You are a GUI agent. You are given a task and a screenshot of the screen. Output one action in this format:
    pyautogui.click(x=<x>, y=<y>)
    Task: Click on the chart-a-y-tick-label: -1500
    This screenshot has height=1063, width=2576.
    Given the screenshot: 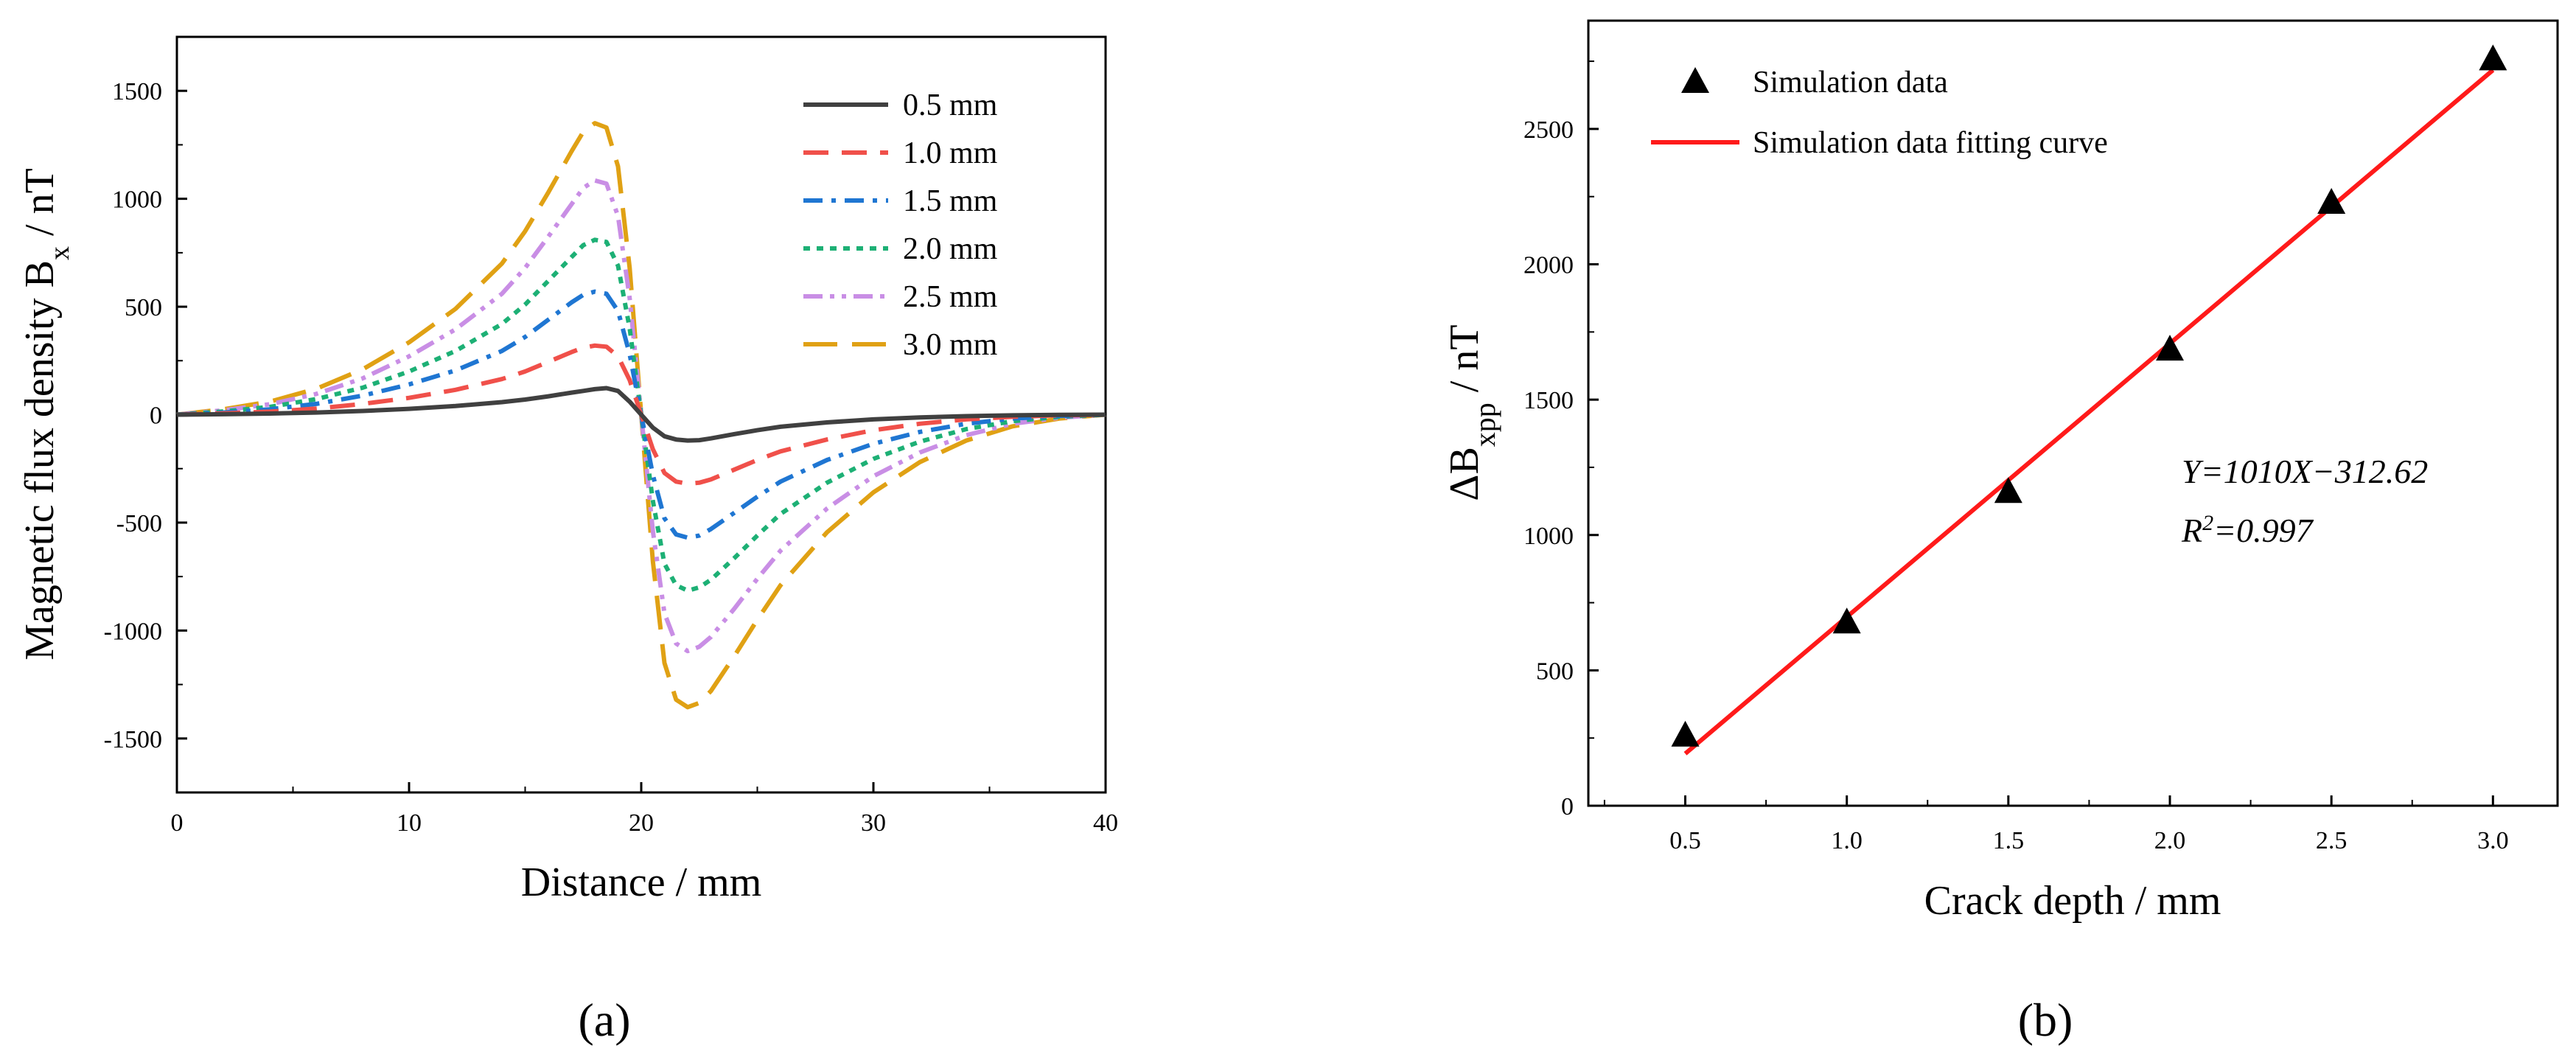 What is the action you would take?
    pyautogui.click(x=133, y=739)
    